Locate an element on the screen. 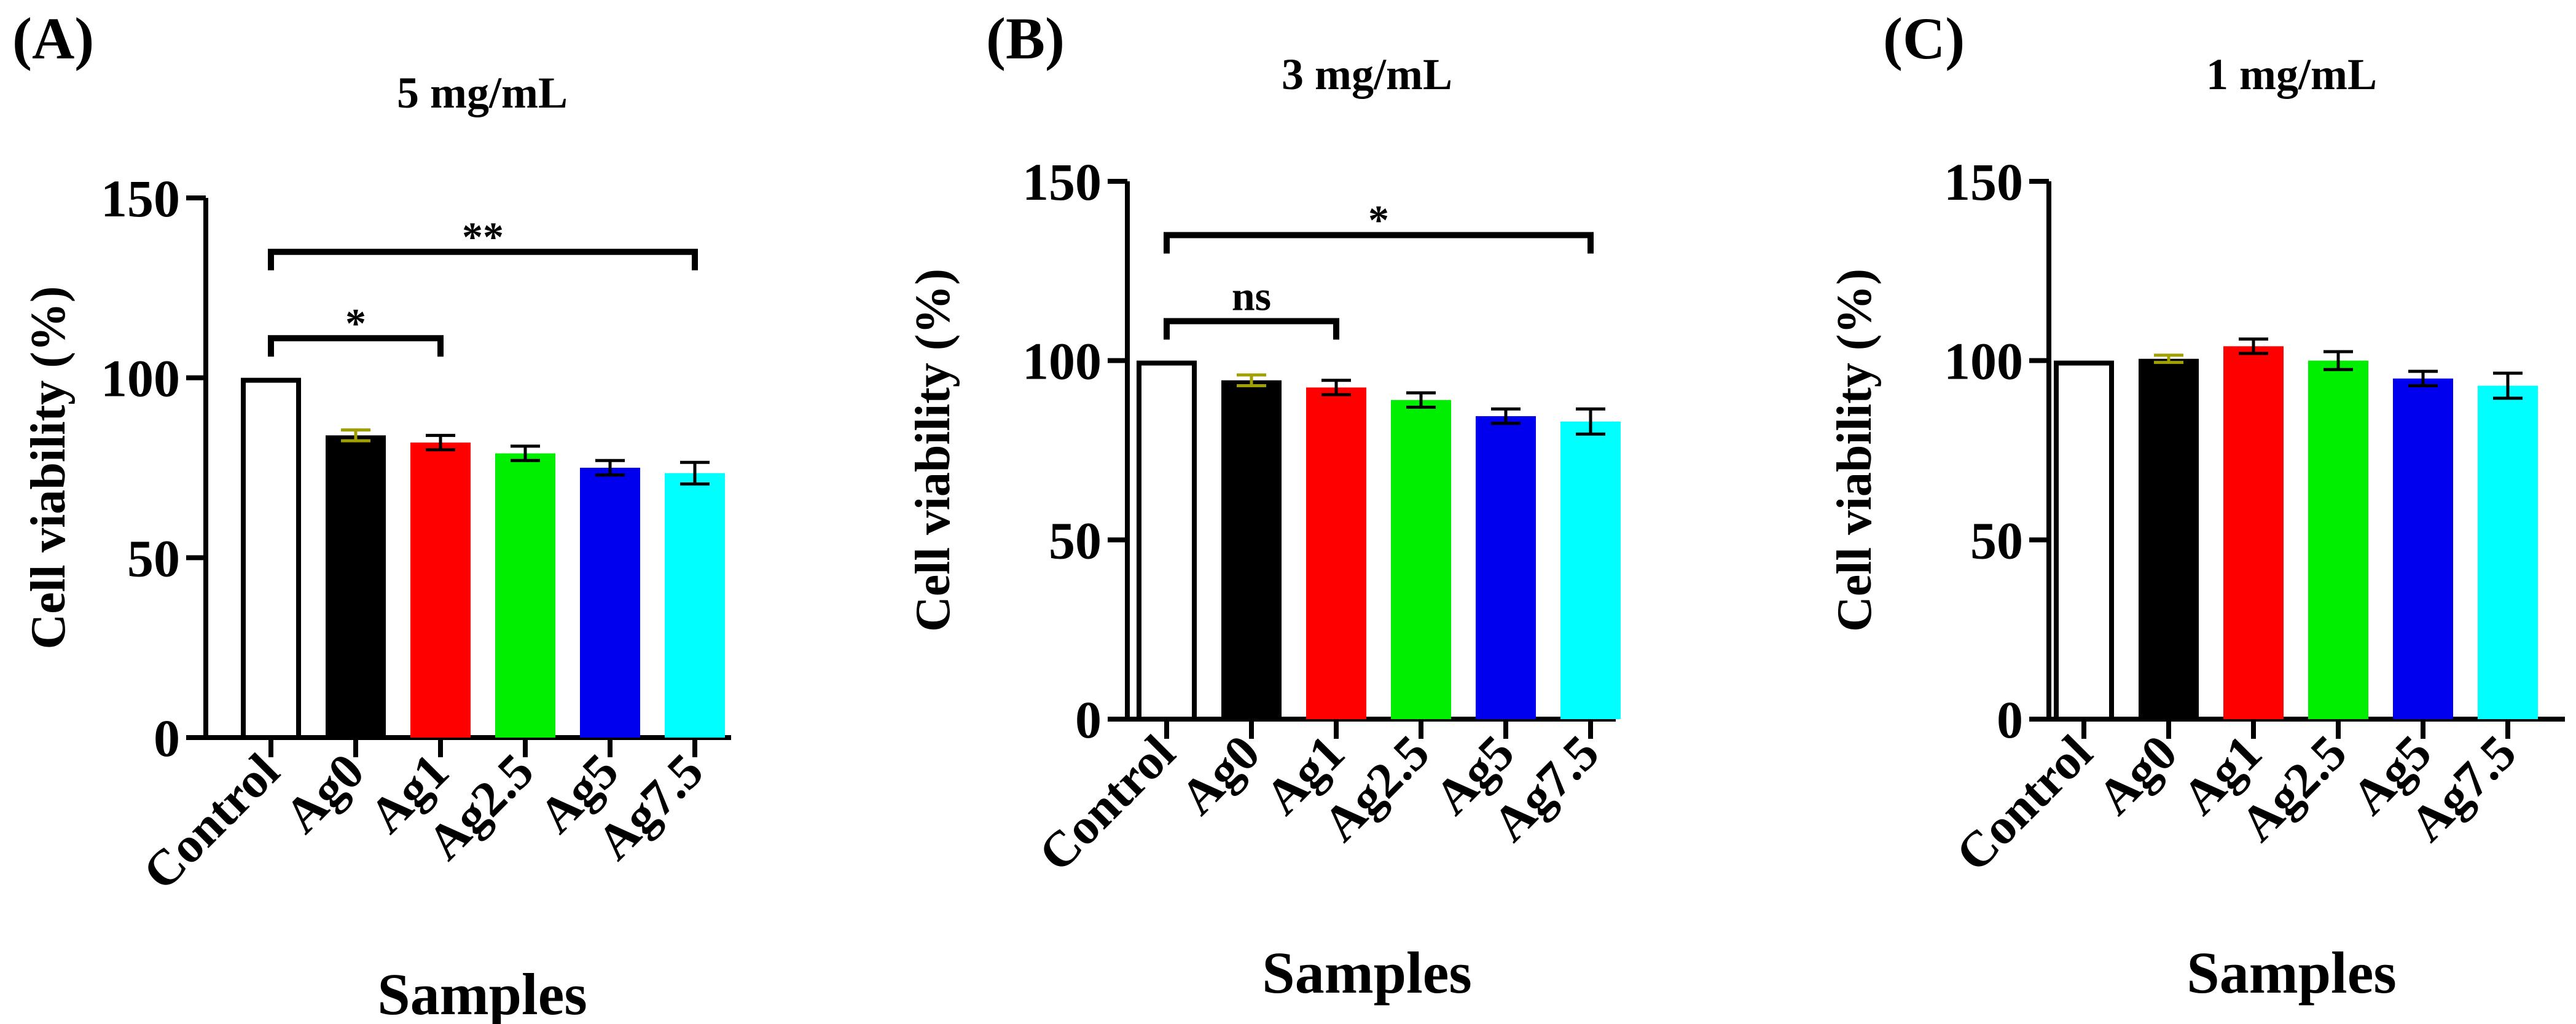 The image size is (2576, 1024). panel-label: (C) is located at coordinates (1924, 38).